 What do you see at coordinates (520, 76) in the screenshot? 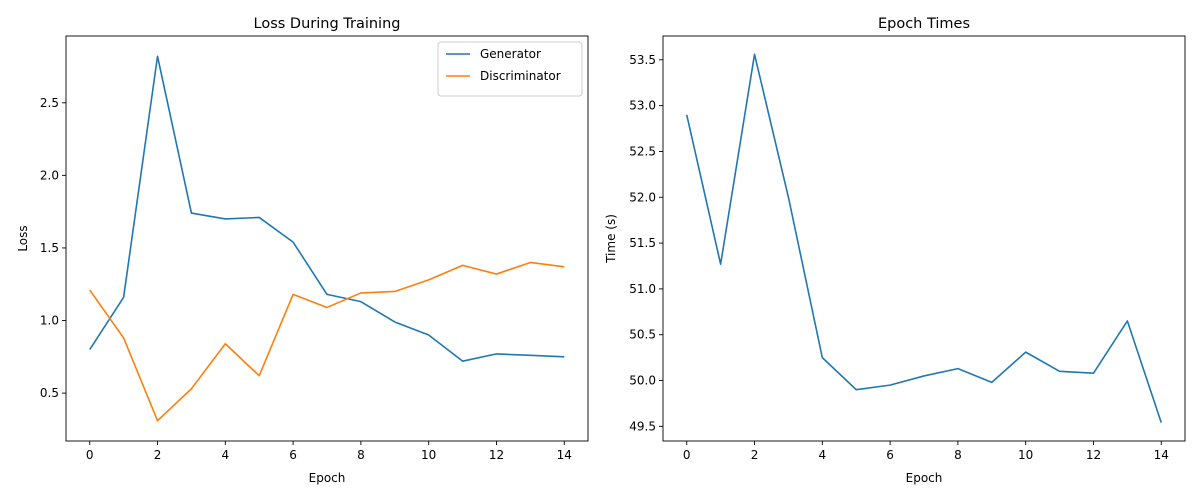
I see `legend-label-discriminator: Discriminator` at bounding box center [520, 76].